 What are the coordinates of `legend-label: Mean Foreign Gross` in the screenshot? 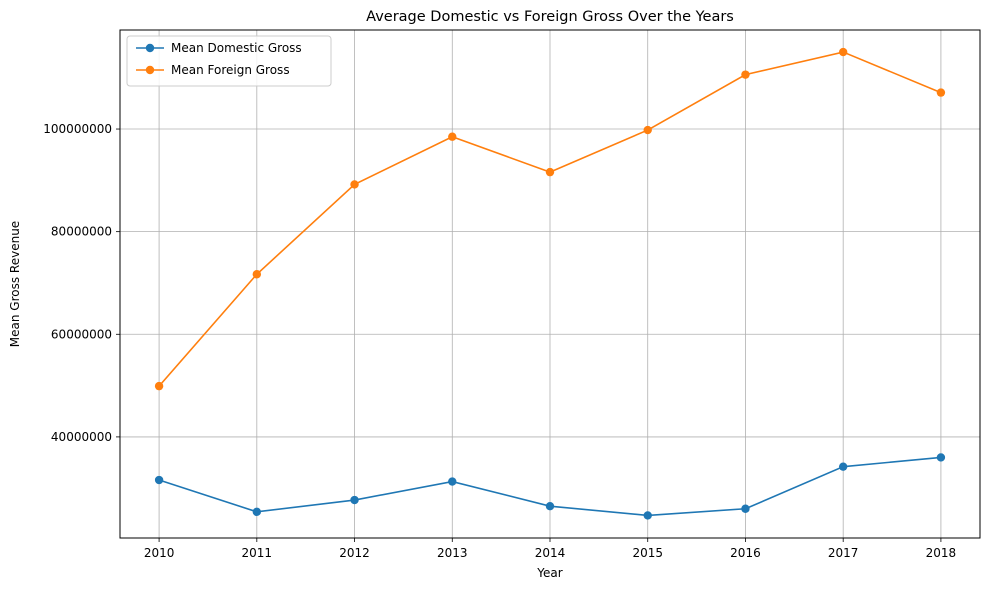 It's located at (230, 70).